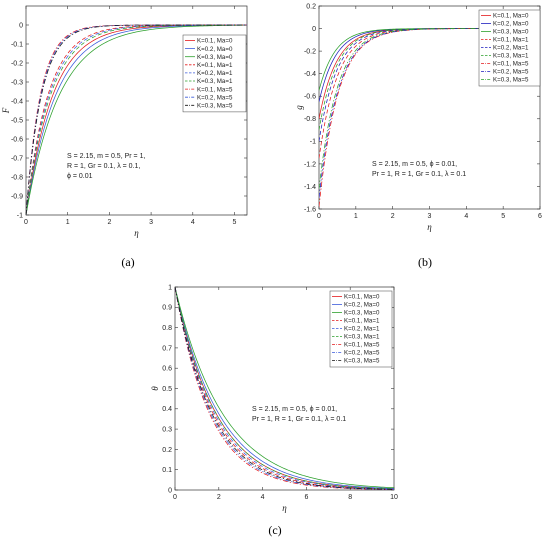 Image resolution: width=550 pixels, height=543 pixels. Describe the element at coordinates (299, 419) in the screenshot. I see `parameter-annotation: Pr = 1, R = 1, Gr = 0.1, λ = 0.1` at that location.